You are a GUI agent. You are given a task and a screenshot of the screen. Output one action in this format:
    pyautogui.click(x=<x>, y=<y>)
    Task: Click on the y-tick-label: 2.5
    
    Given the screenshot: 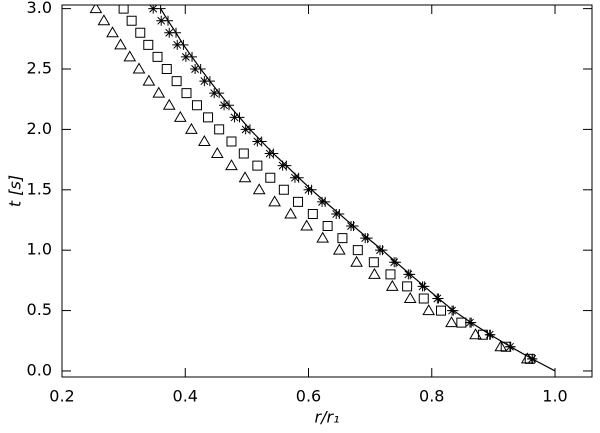 What is the action you would take?
    pyautogui.click(x=39, y=68)
    